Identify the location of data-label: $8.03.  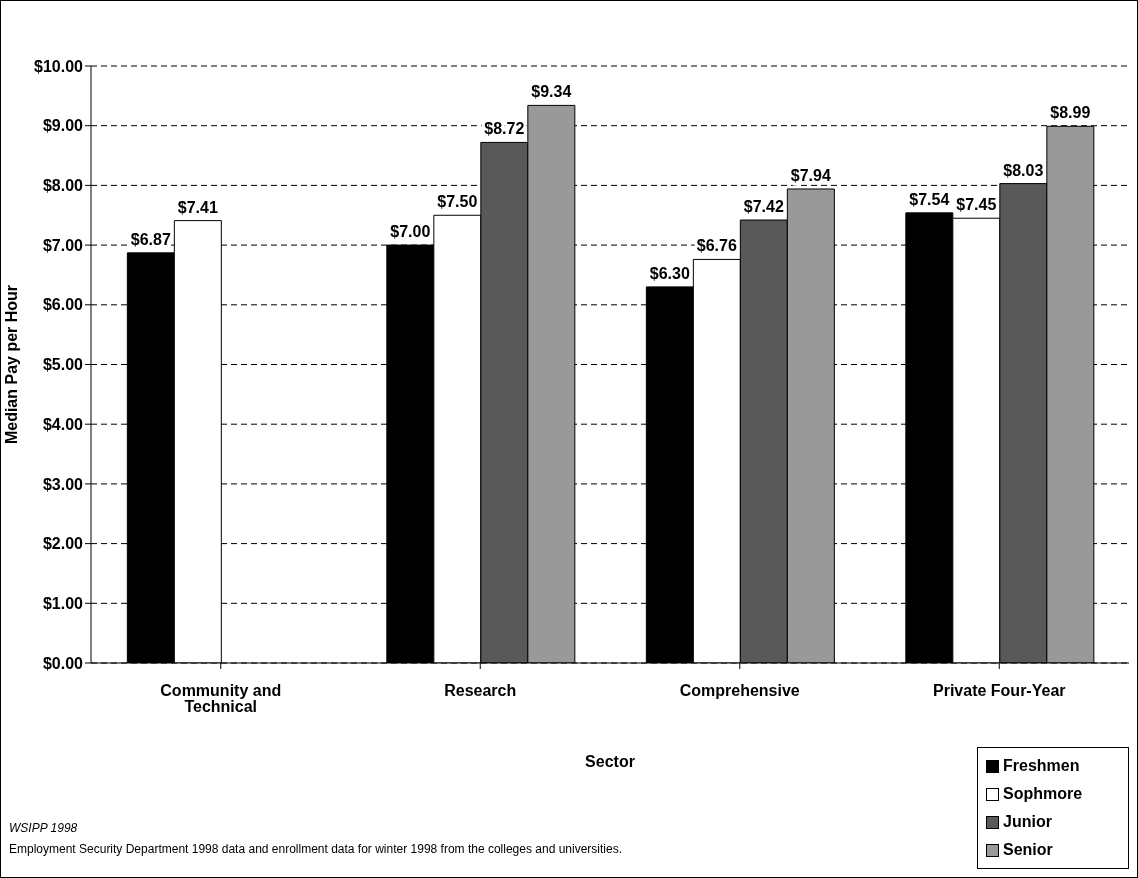
(1023, 170).